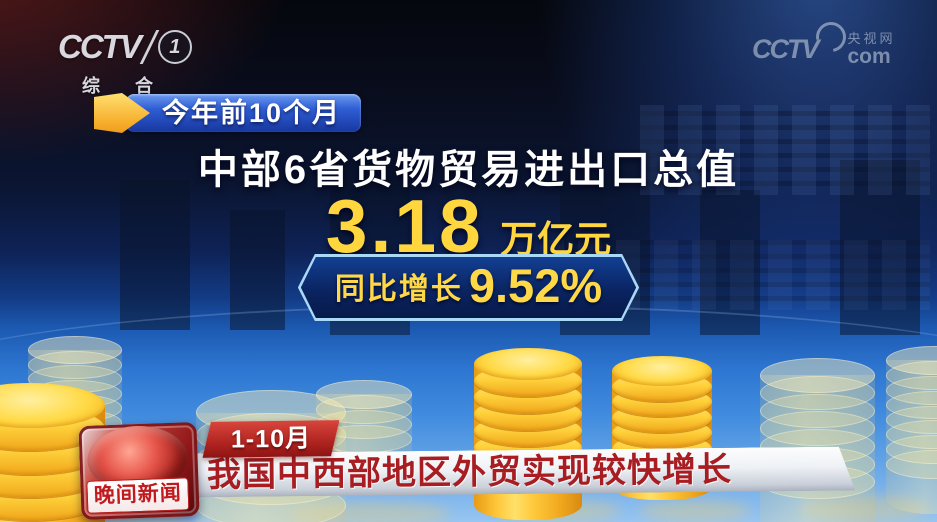 The width and height of the screenshot is (937, 522). What do you see at coordinates (871, 38) in the screenshot?
I see `watermark-site-name: 央视网` at bounding box center [871, 38].